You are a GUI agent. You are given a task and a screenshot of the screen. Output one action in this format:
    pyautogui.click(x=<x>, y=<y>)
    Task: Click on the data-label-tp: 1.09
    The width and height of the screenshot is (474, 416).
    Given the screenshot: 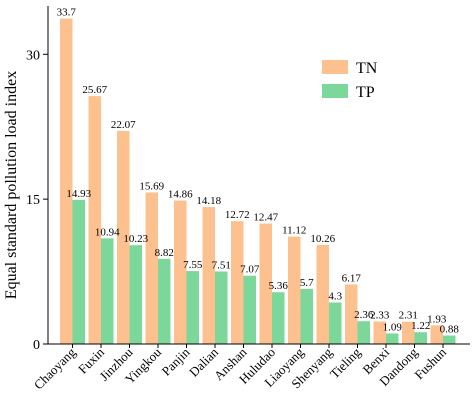 What is the action you would take?
    pyautogui.click(x=393, y=327)
    